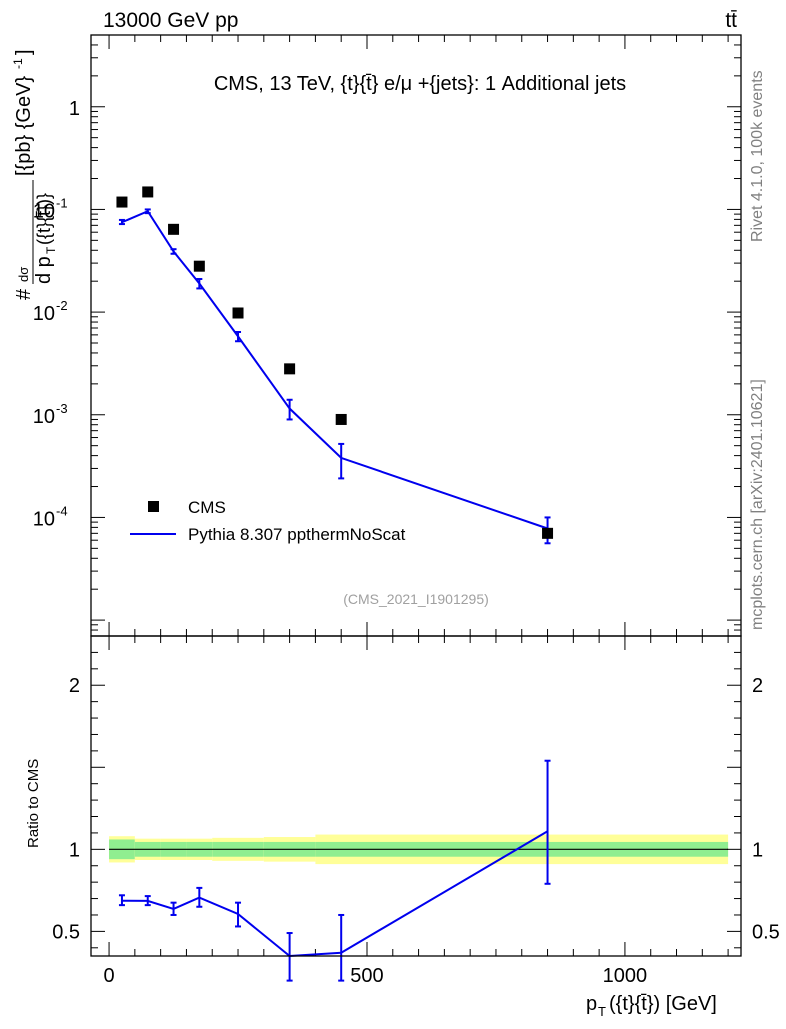 Image resolution: width=786 pixels, height=1029 pixels. I want to click on svg-text: p, so click(591, 1004).